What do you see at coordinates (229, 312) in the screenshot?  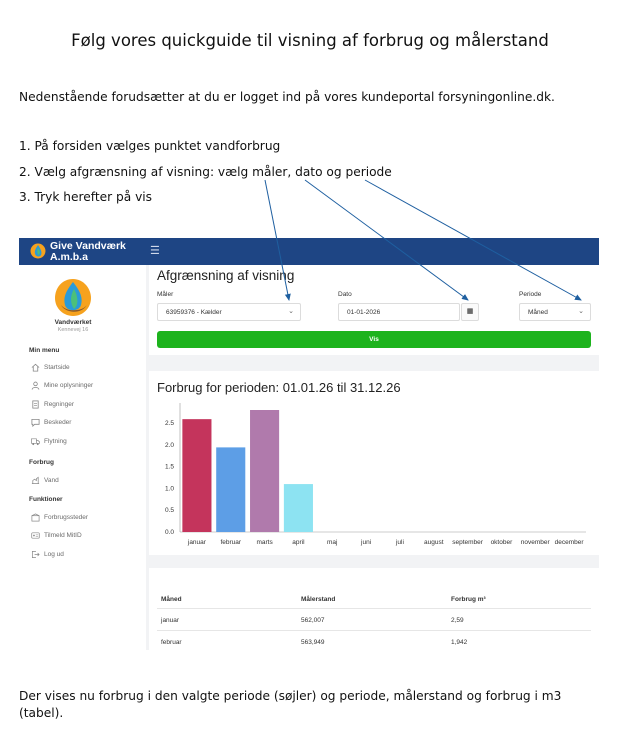 I see `meter-select: 63959376 - Kælder ⌄` at bounding box center [229, 312].